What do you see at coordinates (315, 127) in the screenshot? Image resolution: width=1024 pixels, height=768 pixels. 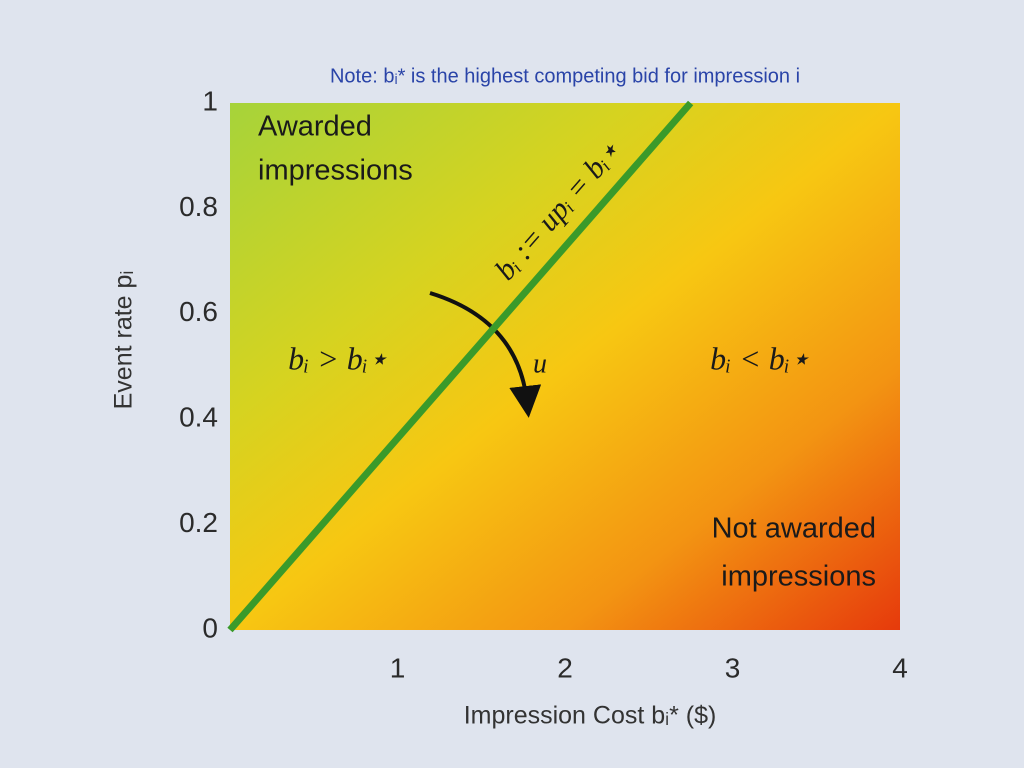 I see `annotation: Awarded` at bounding box center [315, 127].